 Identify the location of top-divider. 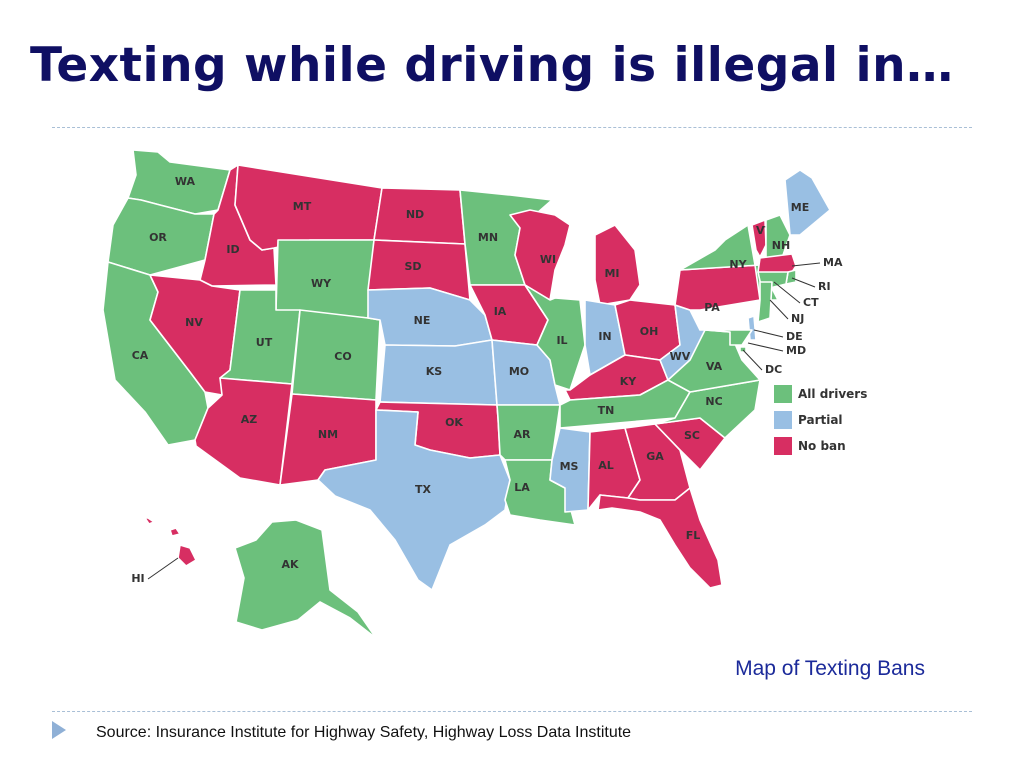
(512, 127).